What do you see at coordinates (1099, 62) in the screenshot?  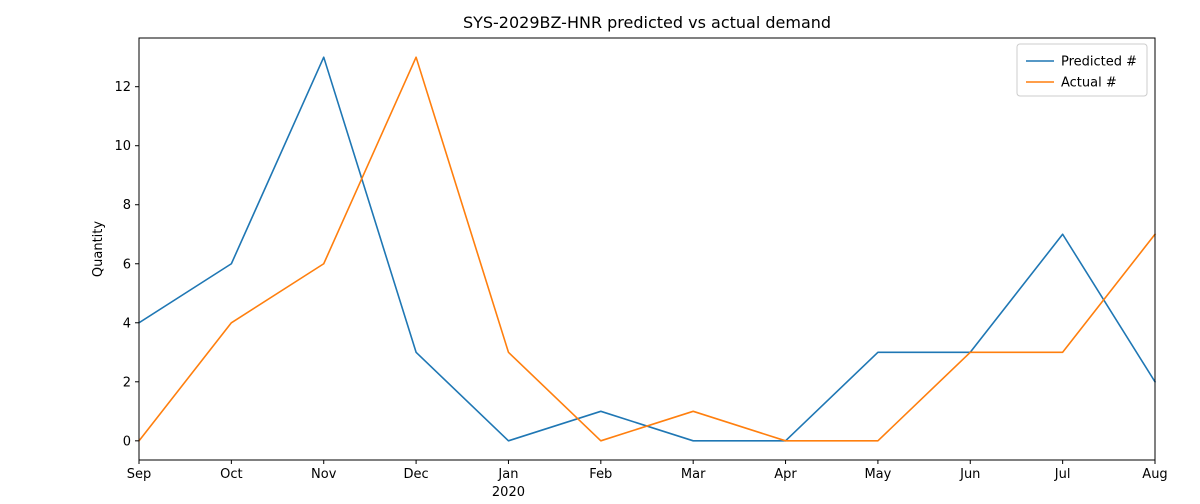 I see `legend-label-predicted: Predicted #` at bounding box center [1099, 62].